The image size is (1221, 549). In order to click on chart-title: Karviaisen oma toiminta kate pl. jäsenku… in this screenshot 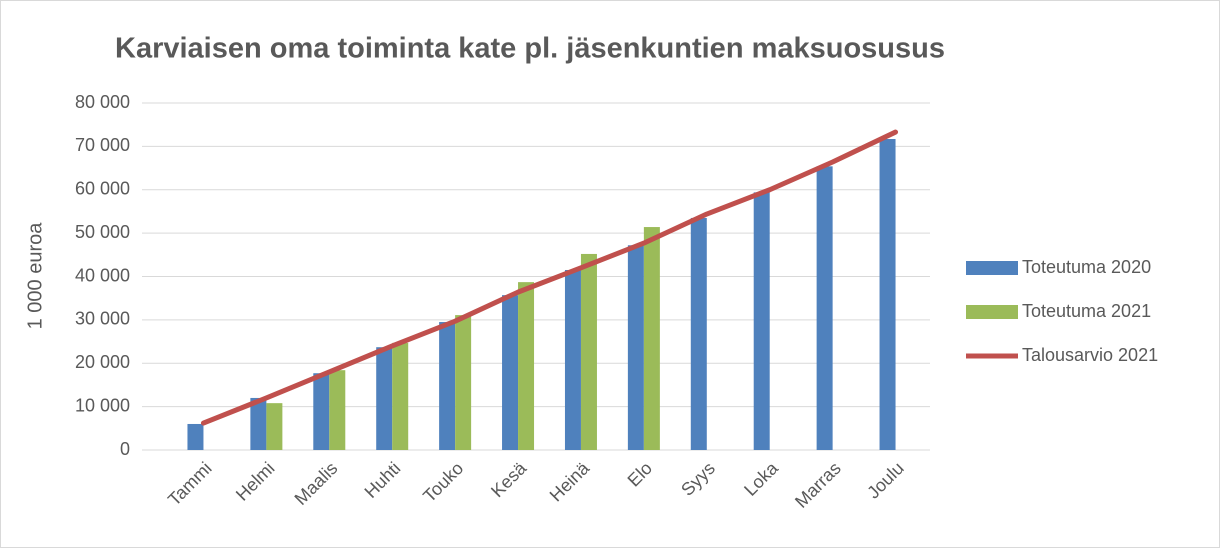, I will do `click(530, 49)`.